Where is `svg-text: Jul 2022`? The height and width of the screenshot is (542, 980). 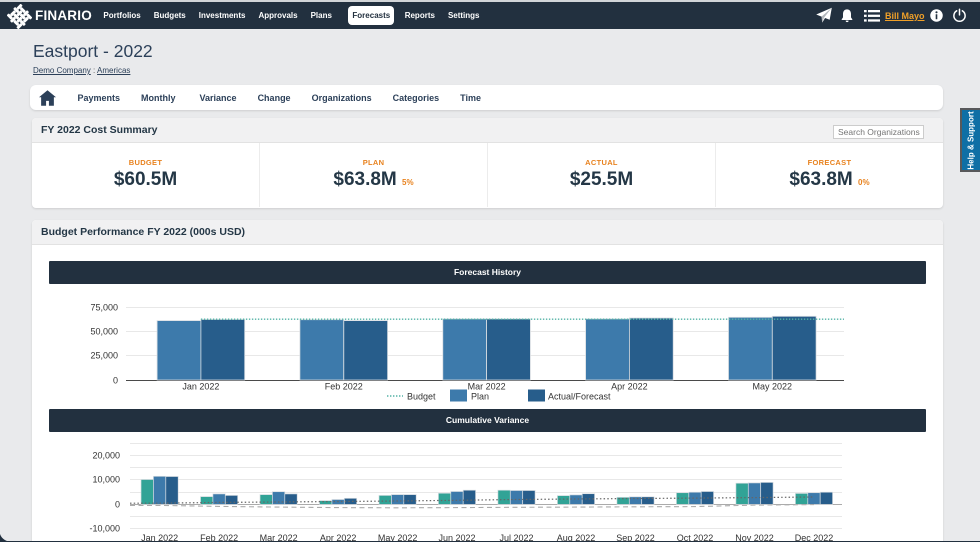 svg-text: Jul 2022 is located at coordinates (516, 537).